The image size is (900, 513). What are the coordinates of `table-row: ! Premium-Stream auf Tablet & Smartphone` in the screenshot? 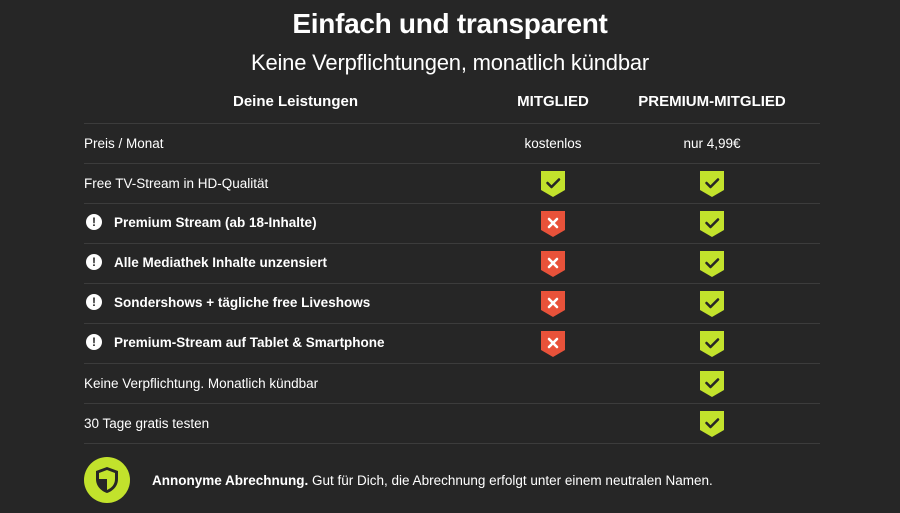 It's located at (452, 344).